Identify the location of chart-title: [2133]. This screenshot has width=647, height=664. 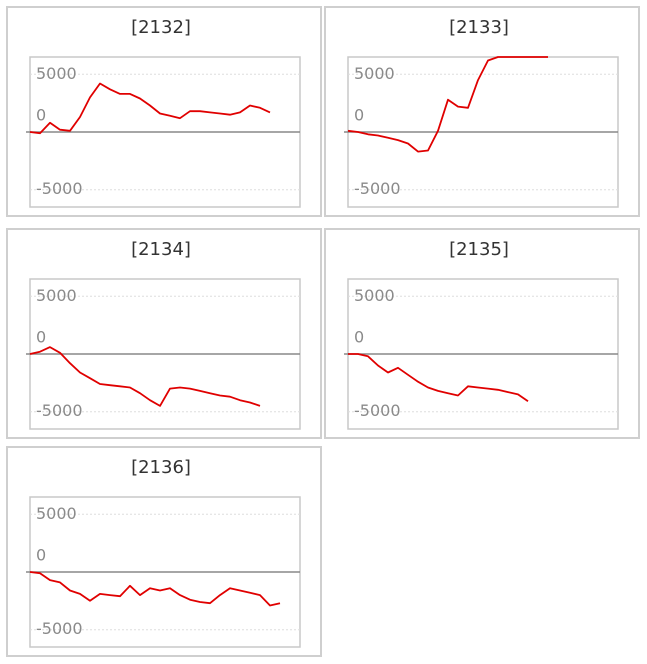
(479, 27).